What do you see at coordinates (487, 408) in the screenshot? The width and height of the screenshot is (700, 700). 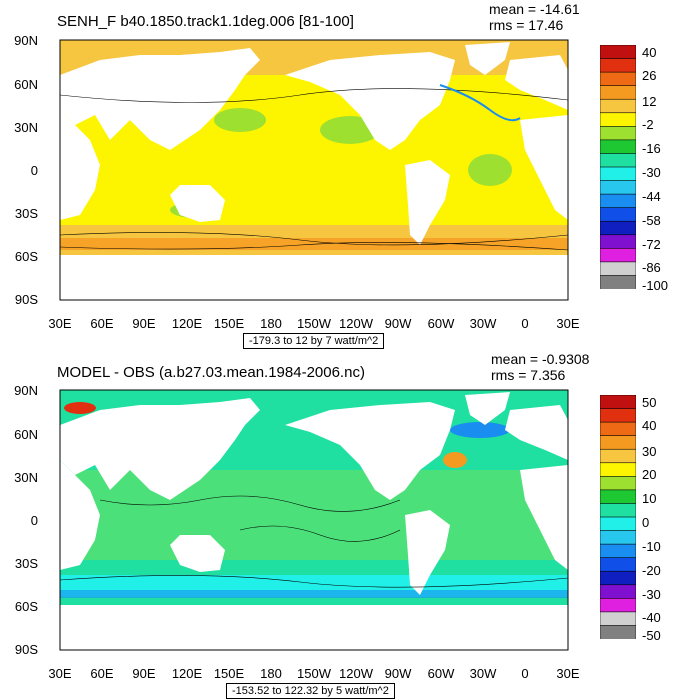 I see `greenland-land` at bounding box center [487, 408].